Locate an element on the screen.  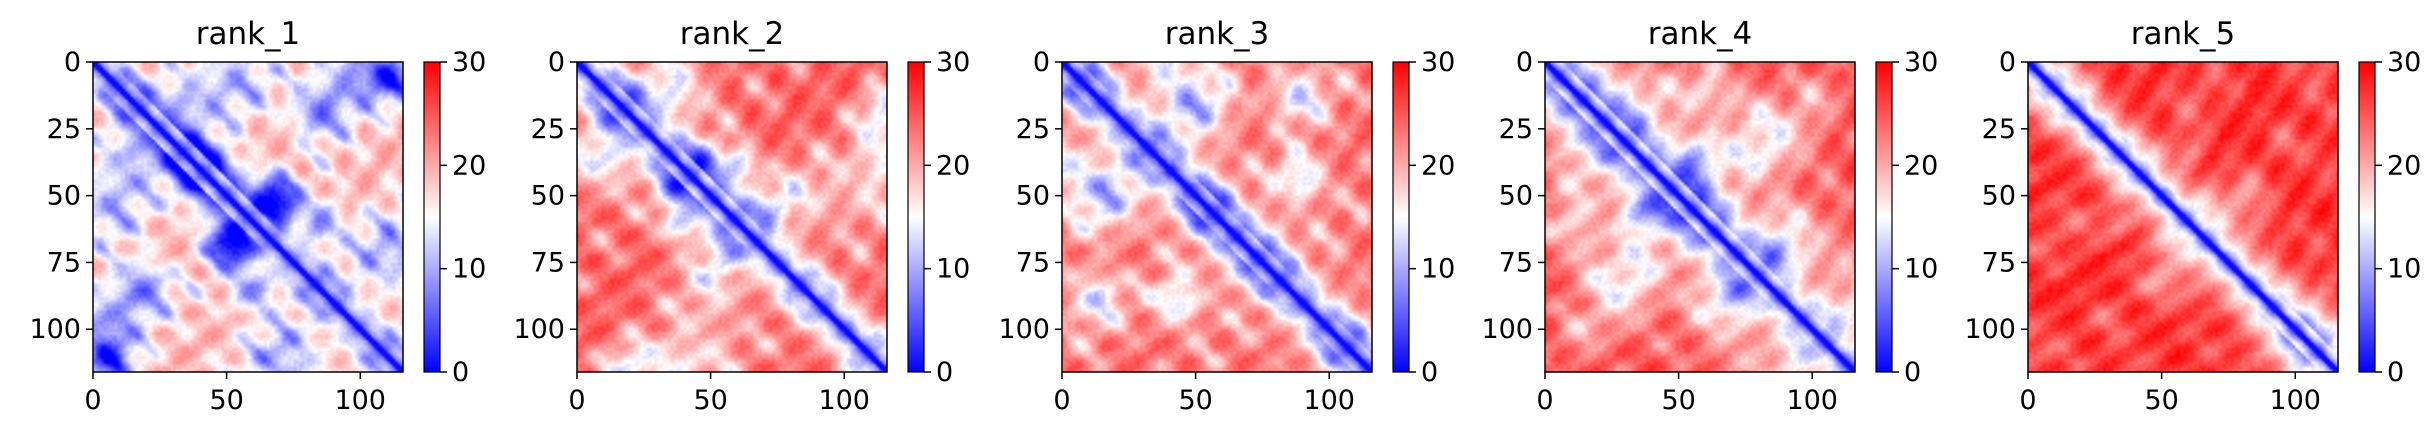
panel-title: rank_3 is located at coordinates (1217, 34).